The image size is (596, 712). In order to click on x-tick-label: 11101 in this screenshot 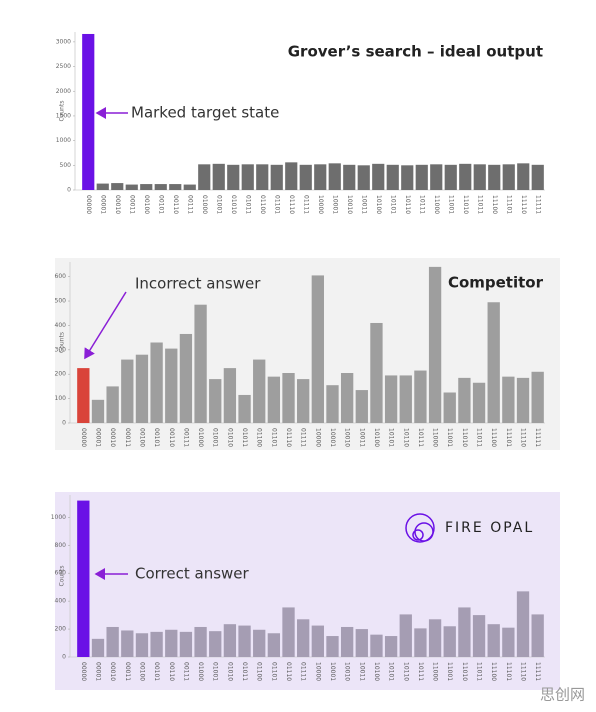, I will do `click(508, 437)`.